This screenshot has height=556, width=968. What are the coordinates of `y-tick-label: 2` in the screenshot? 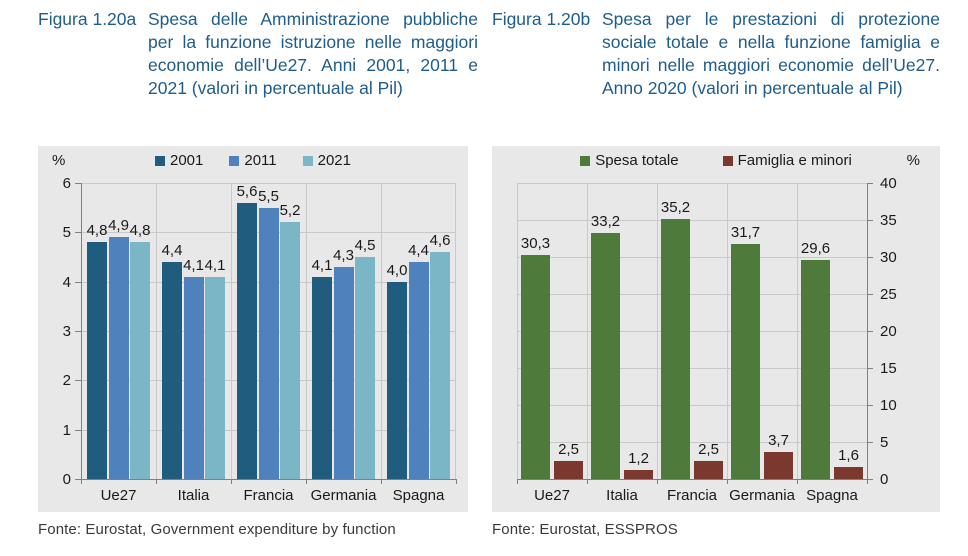 It's located at (66, 381).